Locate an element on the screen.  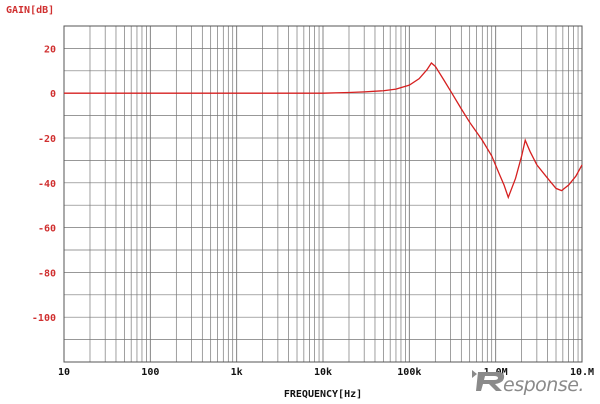
y-tick-label: -60 is located at coordinates (47, 229).